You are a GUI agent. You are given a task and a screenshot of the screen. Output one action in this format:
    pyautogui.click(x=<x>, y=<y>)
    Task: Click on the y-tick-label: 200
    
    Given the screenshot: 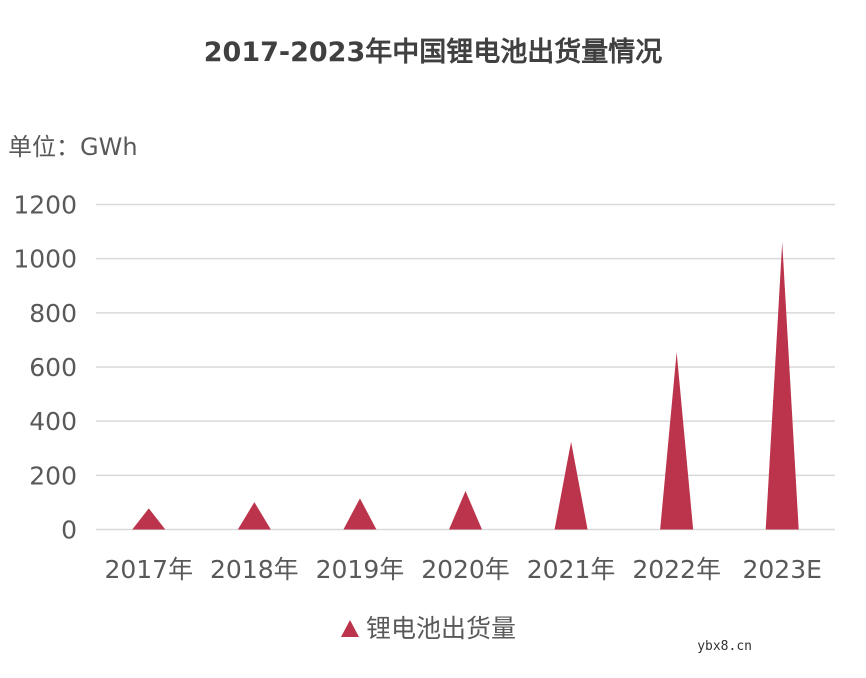 What is the action you would take?
    pyautogui.click(x=53, y=475)
    